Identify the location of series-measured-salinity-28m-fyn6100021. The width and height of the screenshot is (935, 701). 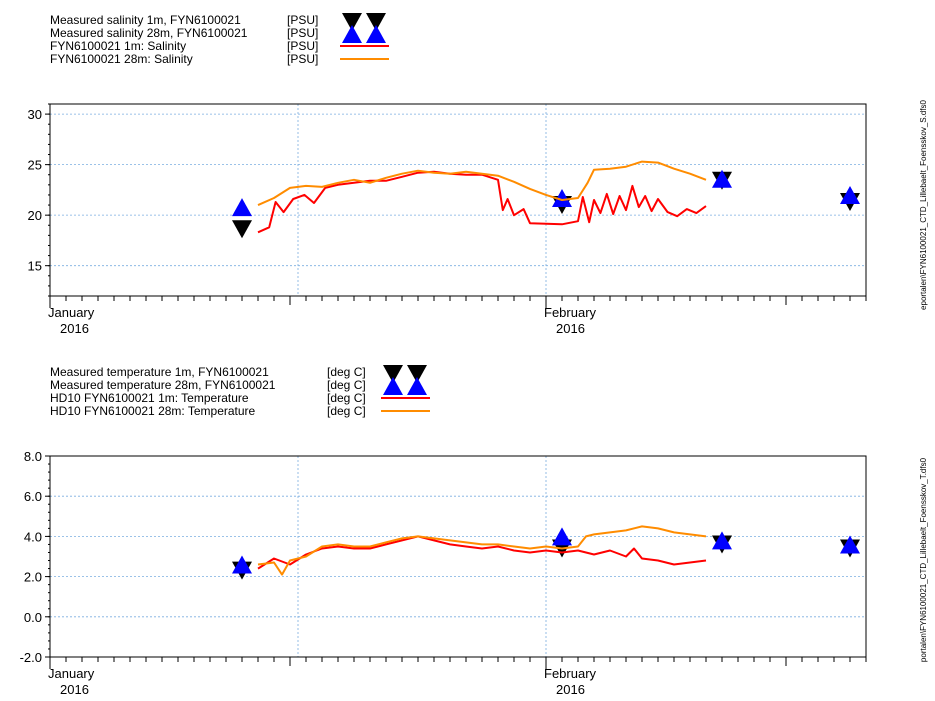
(546, 193).